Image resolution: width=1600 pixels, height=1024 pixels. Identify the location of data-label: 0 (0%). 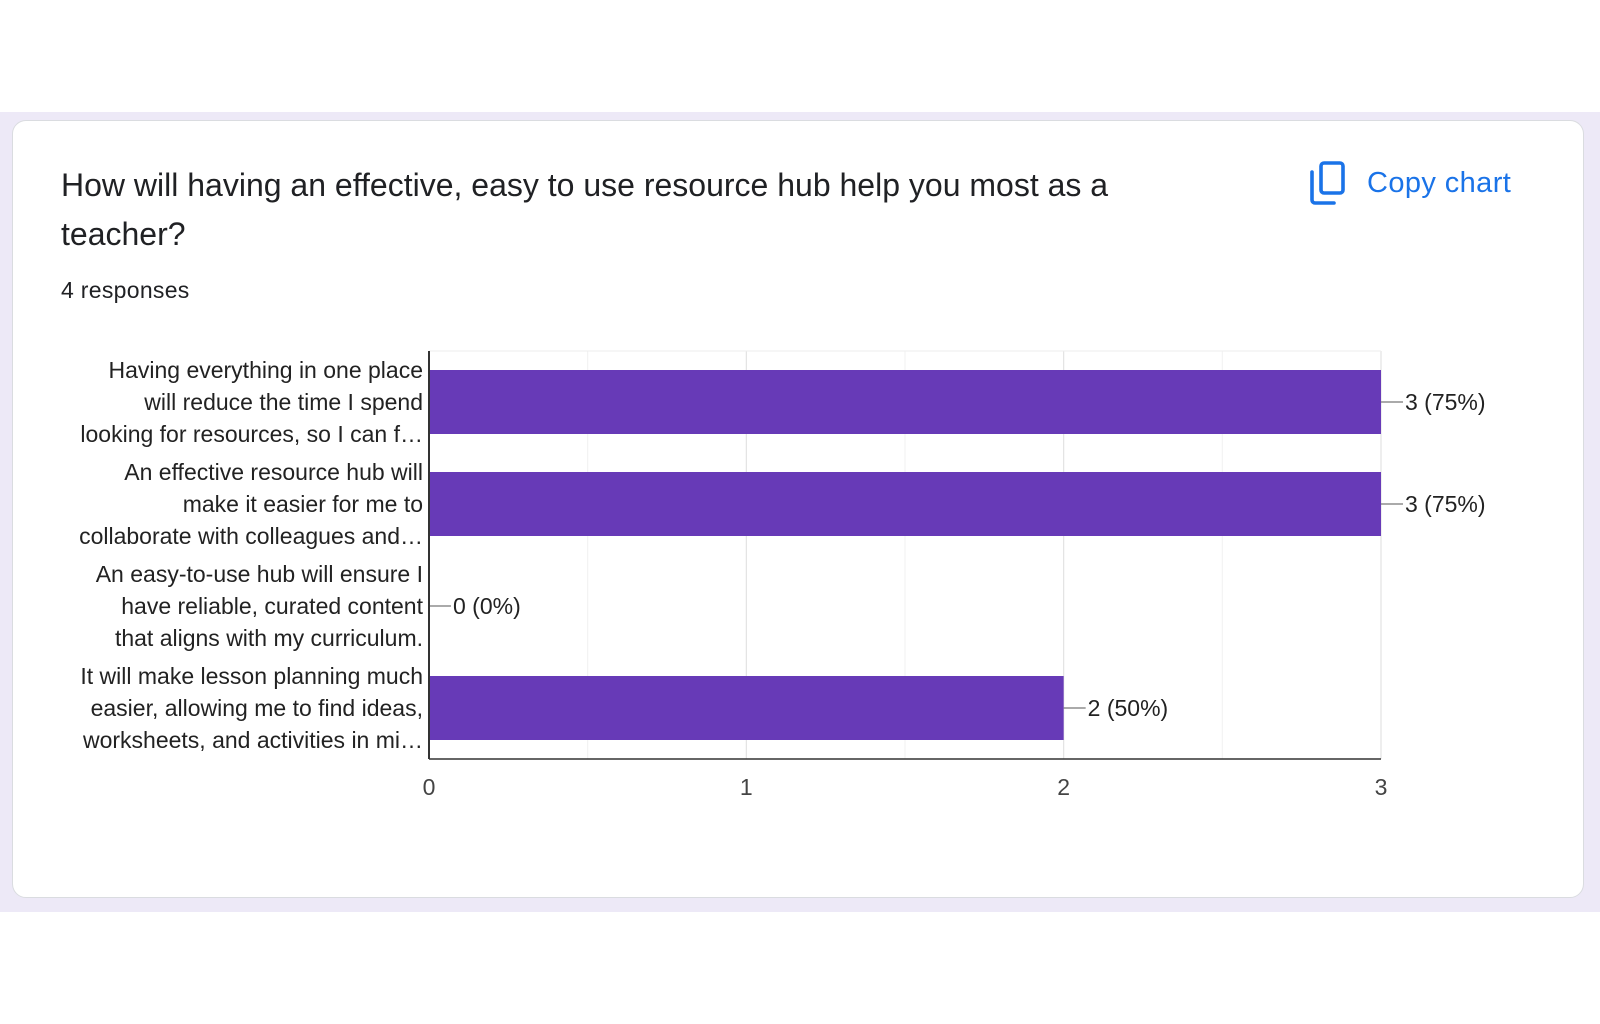
(487, 606).